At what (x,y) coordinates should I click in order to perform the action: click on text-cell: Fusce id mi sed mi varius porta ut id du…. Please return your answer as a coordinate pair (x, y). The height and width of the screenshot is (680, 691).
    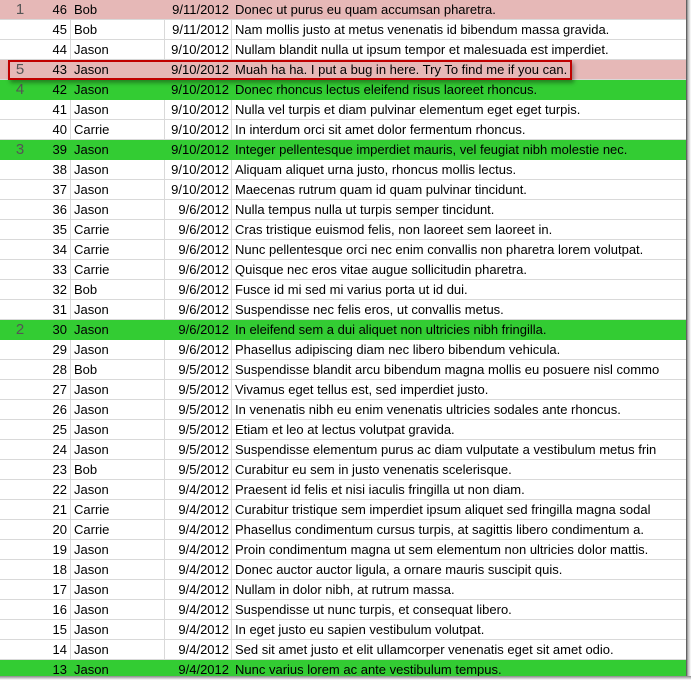
    Looking at the image, I should click on (351, 289).